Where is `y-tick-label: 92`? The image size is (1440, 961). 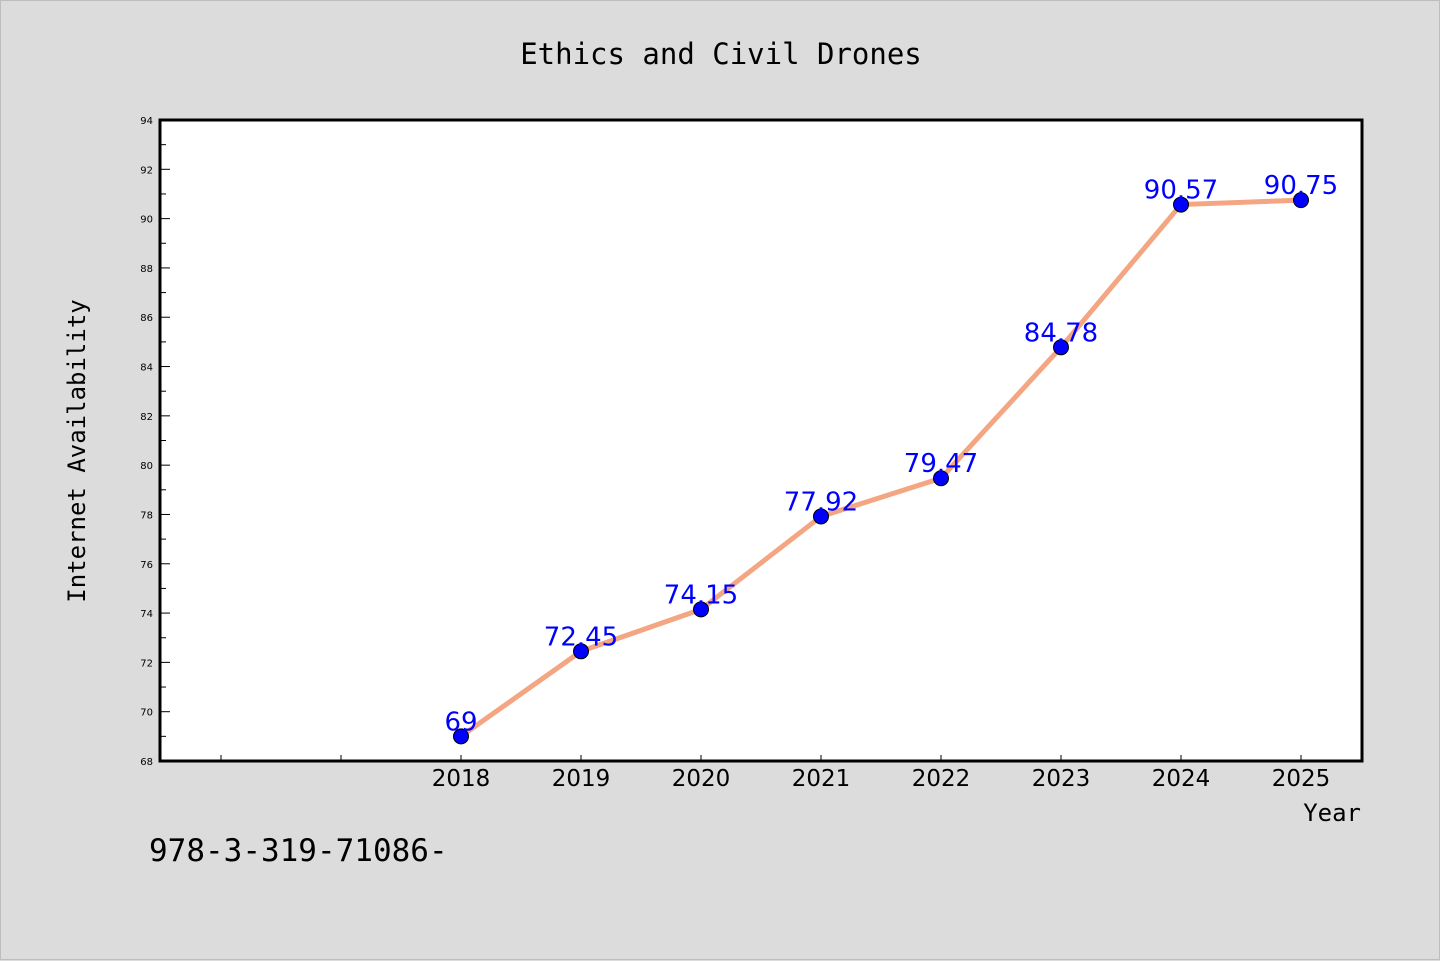
y-tick-label: 92 is located at coordinates (146, 170).